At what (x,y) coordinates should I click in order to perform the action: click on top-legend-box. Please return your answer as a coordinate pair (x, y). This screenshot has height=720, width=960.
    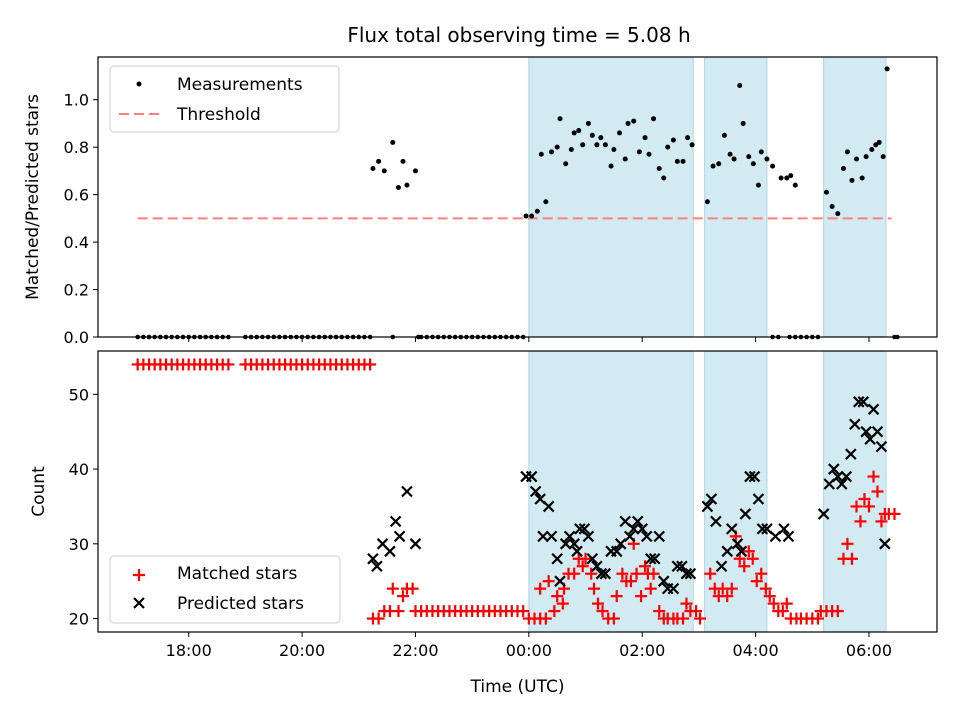
    Looking at the image, I should click on (224, 99).